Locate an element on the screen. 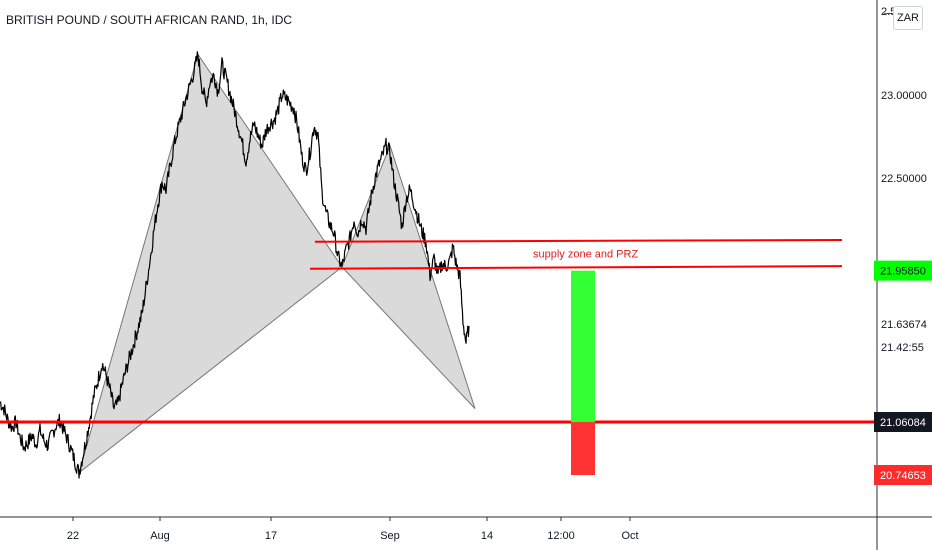 The height and width of the screenshot is (550, 932). y-tick-label: 21.63674 is located at coordinates (904, 325).